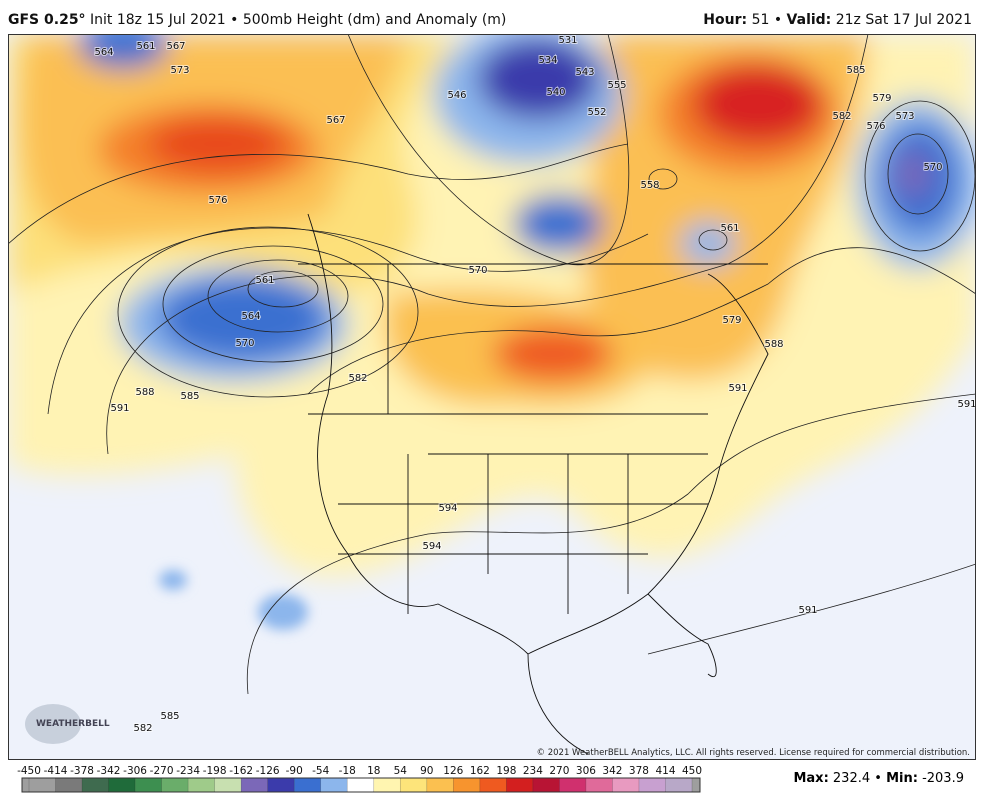 This screenshot has width=984, height=808. Describe the element at coordinates (82, 771) in the screenshot. I see `colorbar-tick-label: -378` at that location.